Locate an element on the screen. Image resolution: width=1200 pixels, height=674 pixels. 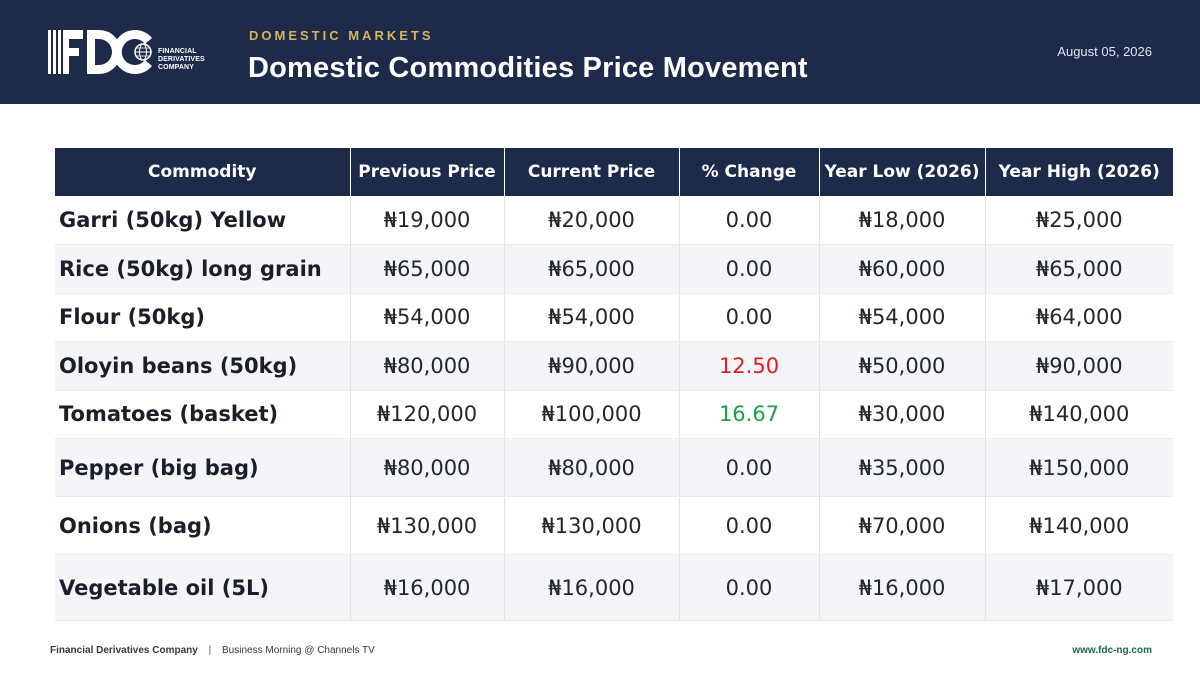
year-low-cell: ₦54,000 is located at coordinates (902, 317).